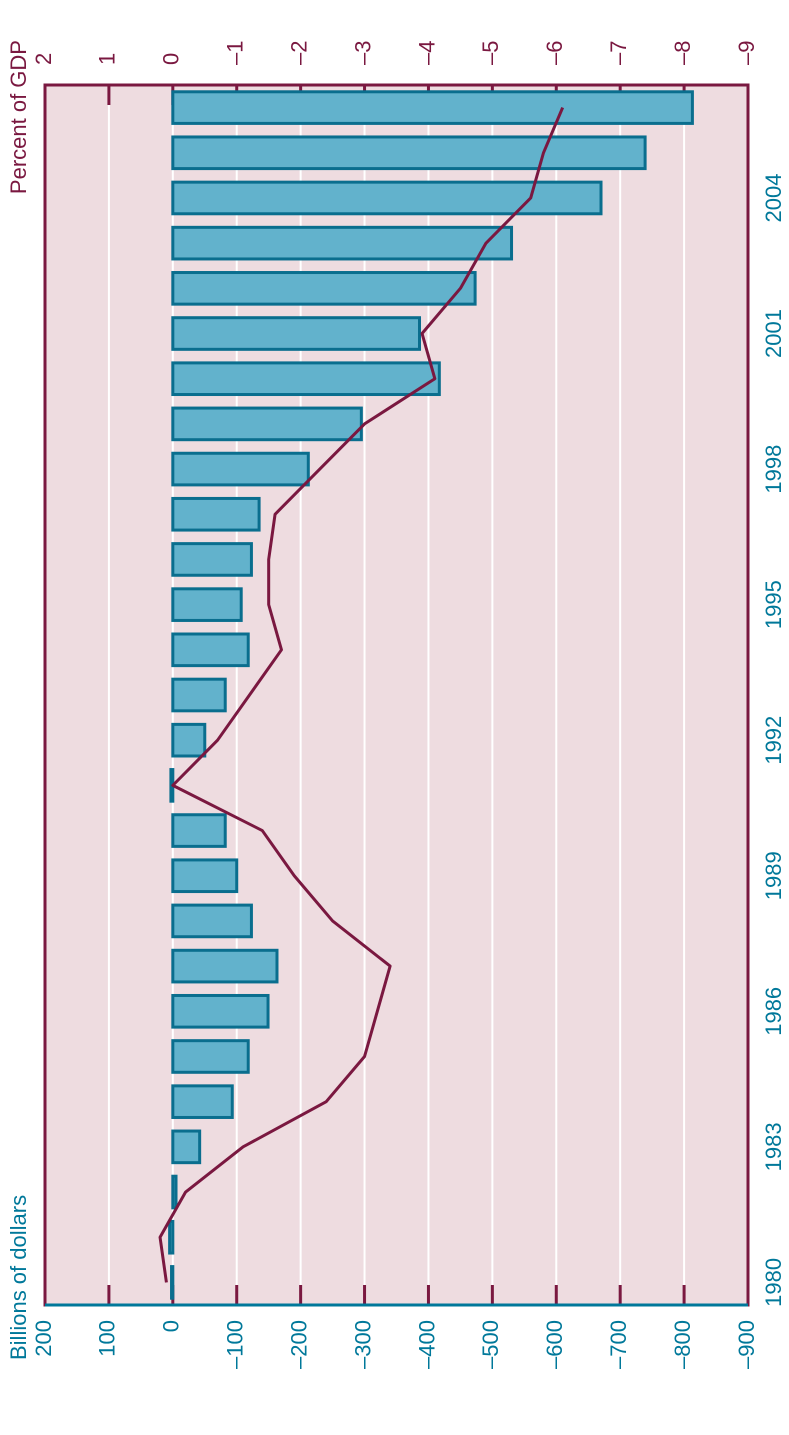  What do you see at coordinates (18, 117) in the screenshot?
I see `y2-axis-label: Percent of GDP` at bounding box center [18, 117].